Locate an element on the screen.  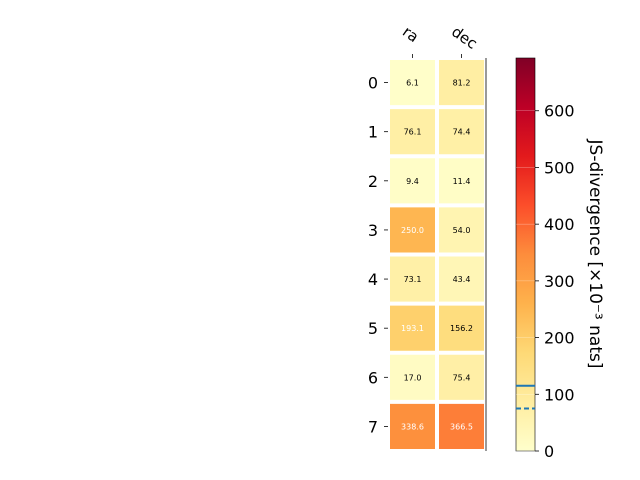
cell-value-label: 9.4 is located at coordinates (412, 181).